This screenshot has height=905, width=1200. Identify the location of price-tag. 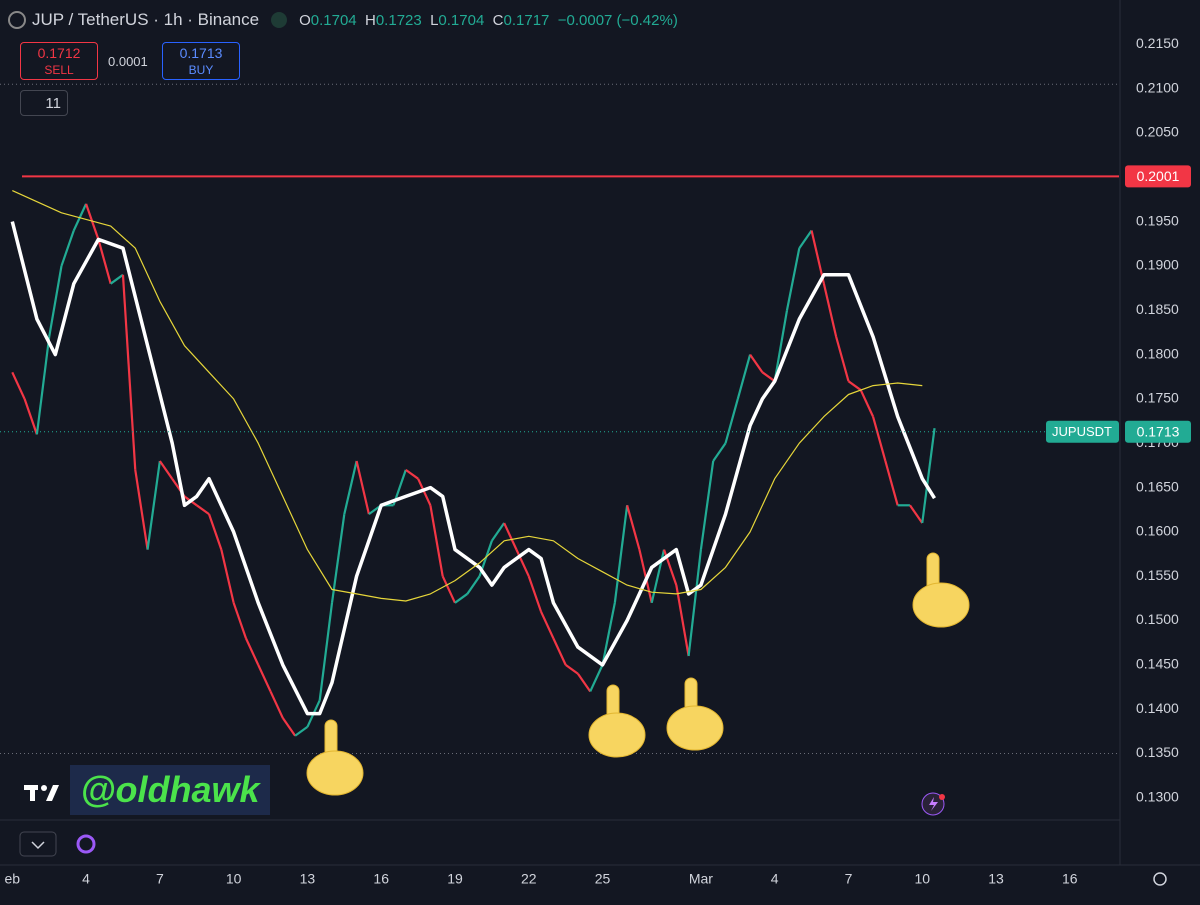
(1158, 176).